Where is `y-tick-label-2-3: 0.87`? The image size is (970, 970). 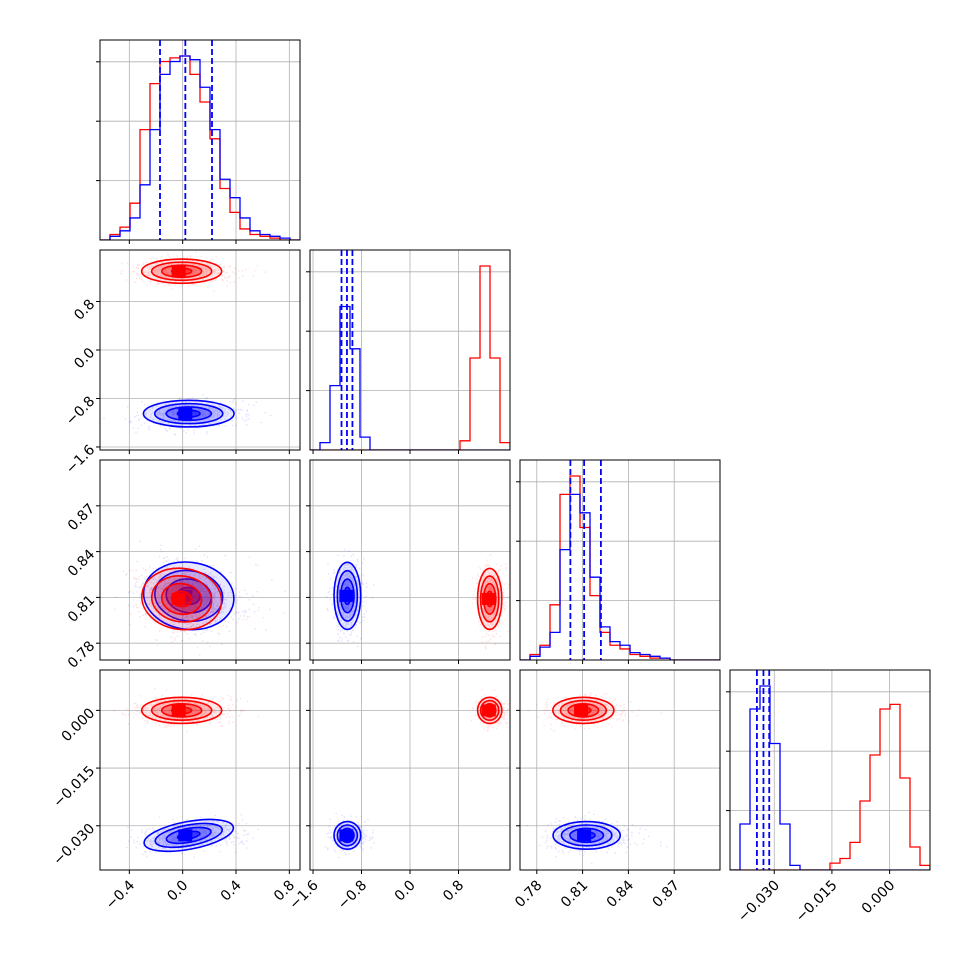 y-tick-label-2-3: 0.87 is located at coordinates (81, 517).